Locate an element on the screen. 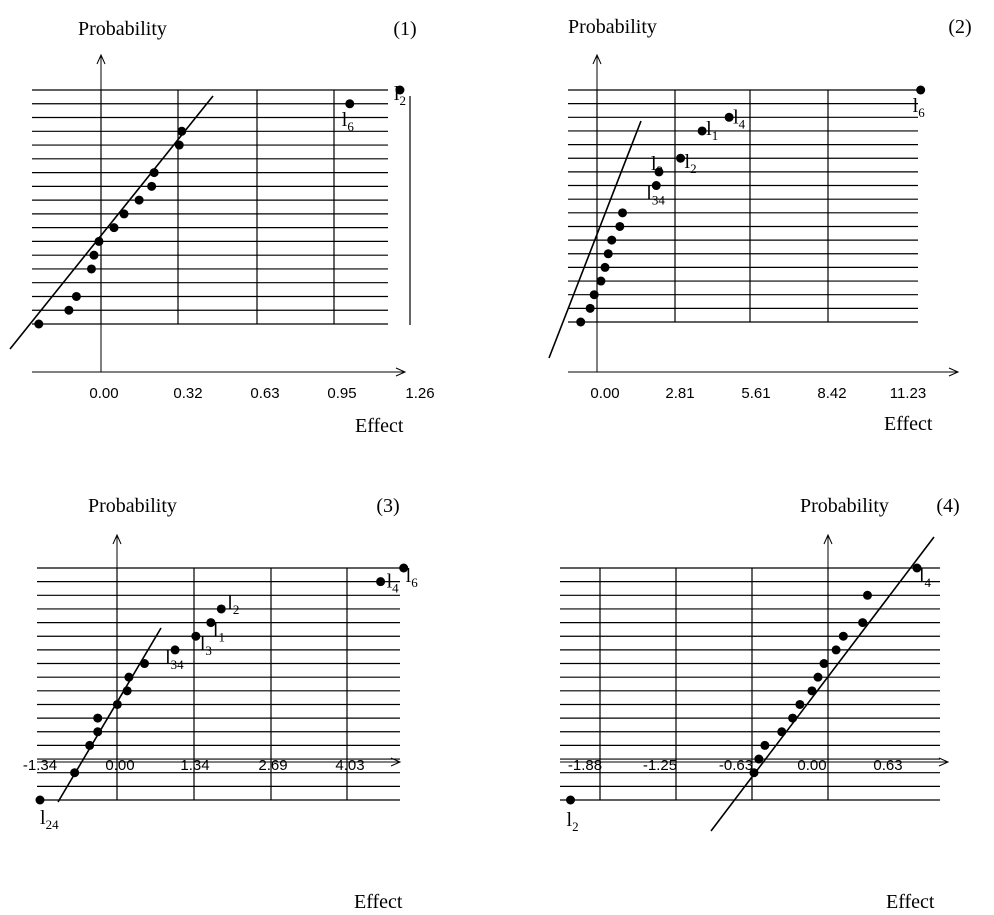 The width and height of the screenshot is (994, 915). x-tick-label: 0.32 is located at coordinates (187, 393).